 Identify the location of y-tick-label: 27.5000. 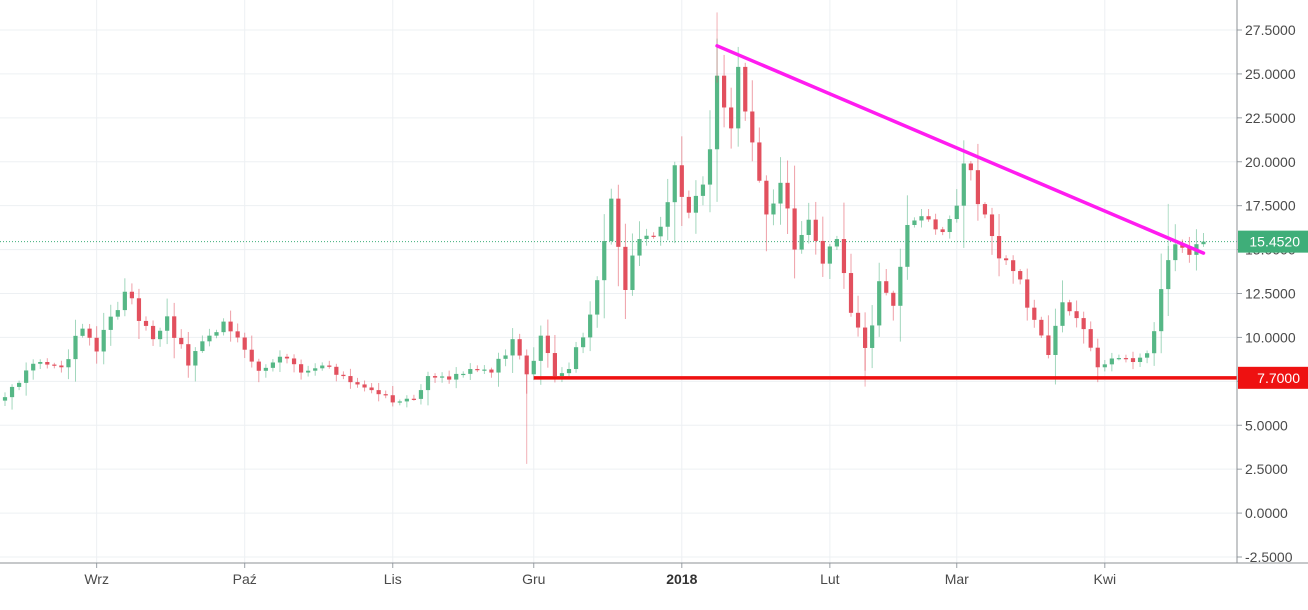
(1270, 30).